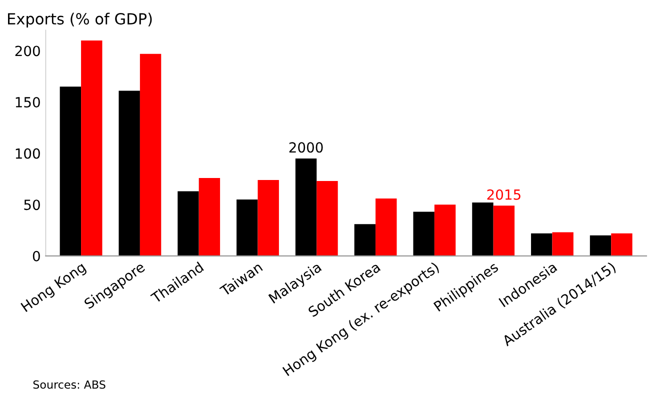 The height and width of the screenshot is (403, 653). What do you see at coordinates (69, 384) in the screenshot?
I see `source-note: Sources: ABS` at bounding box center [69, 384].